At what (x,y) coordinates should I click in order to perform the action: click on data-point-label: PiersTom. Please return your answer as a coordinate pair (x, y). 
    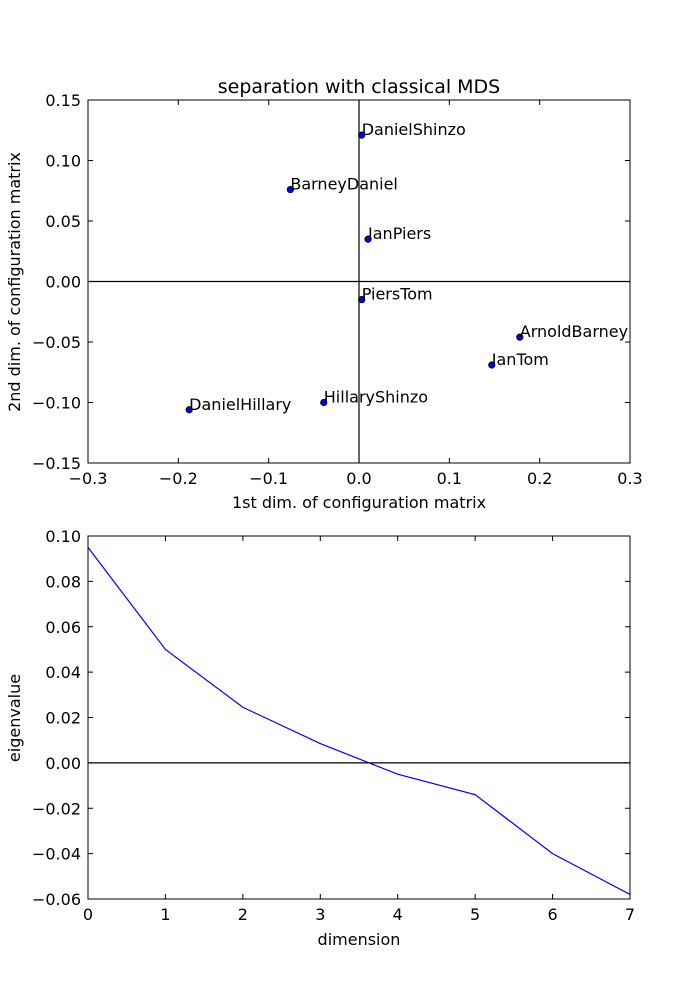
    Looking at the image, I should click on (397, 294).